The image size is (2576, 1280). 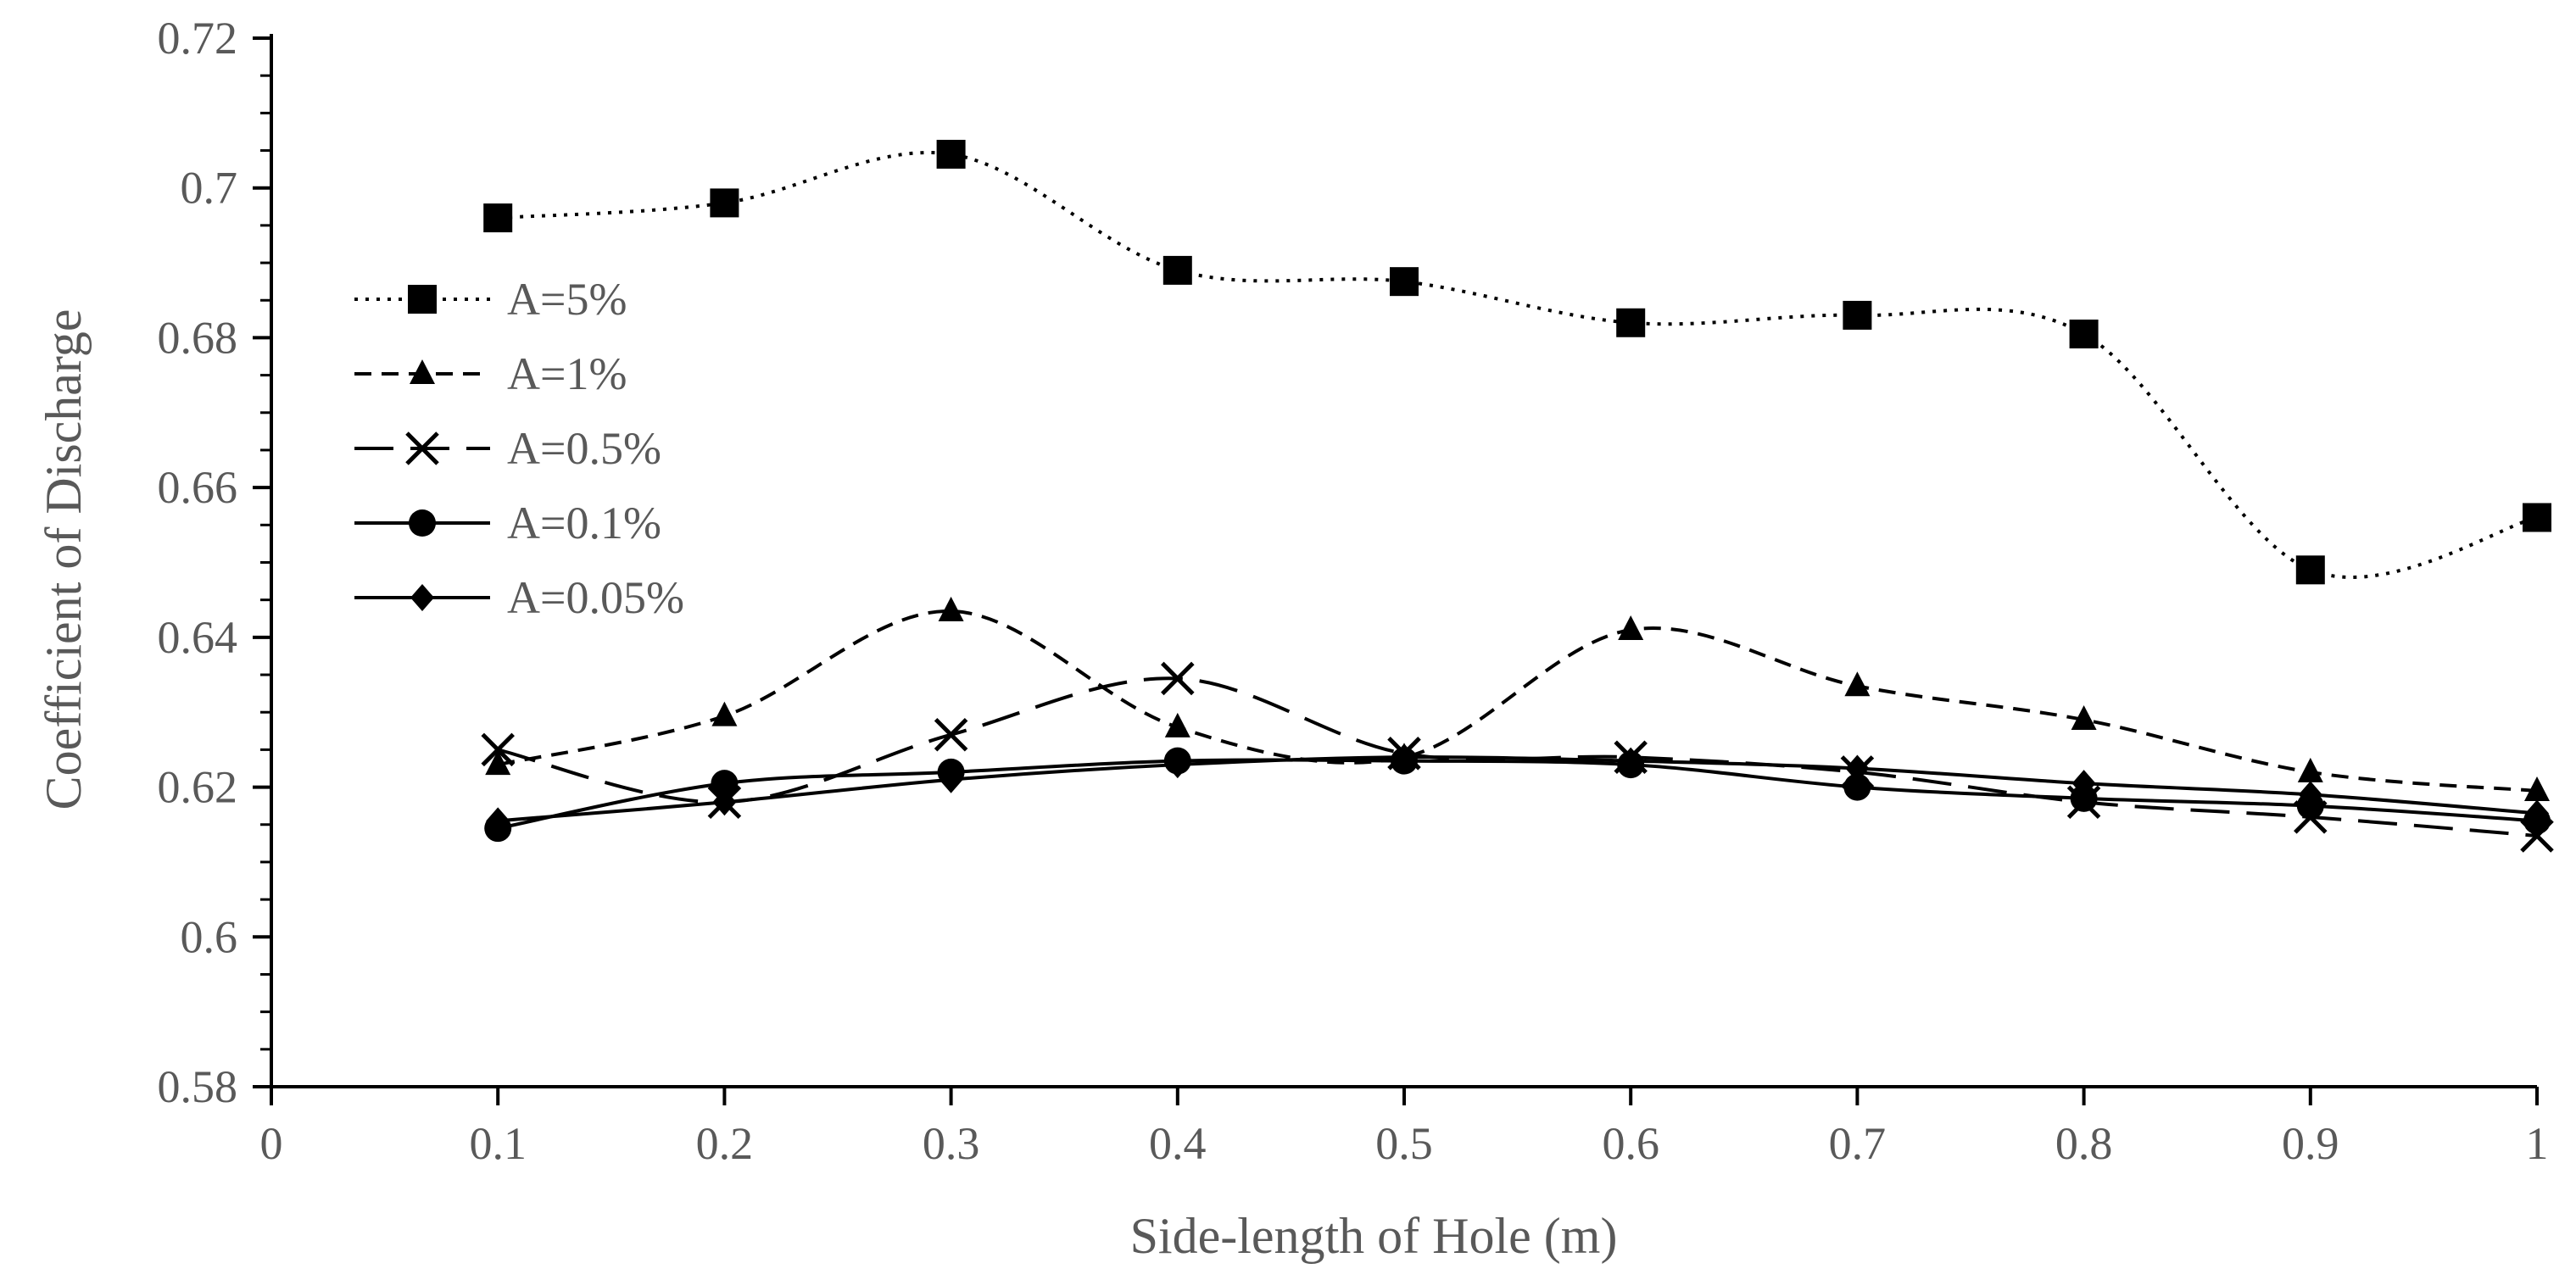 What do you see at coordinates (1404, 1143) in the screenshot?
I see `x-tick-label: 0.5` at bounding box center [1404, 1143].